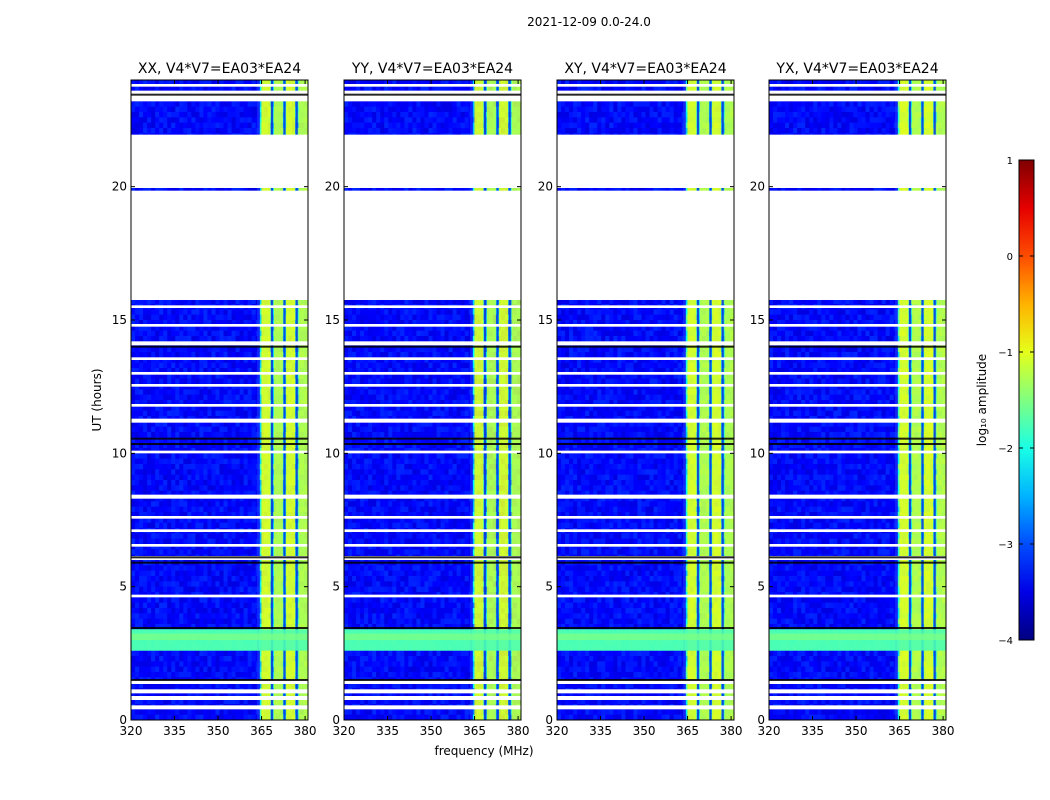  Describe the element at coordinates (1005, 353) in the screenshot. I see `colorbar-tick-label: −1` at that location.